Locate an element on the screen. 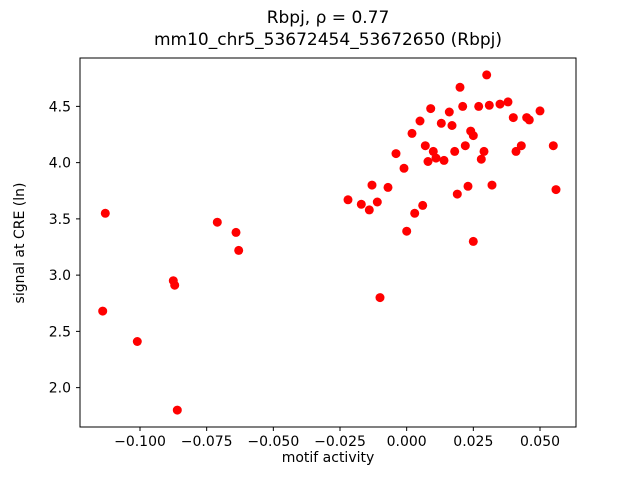  x-tick-label: 0.025 is located at coordinates (473, 442).